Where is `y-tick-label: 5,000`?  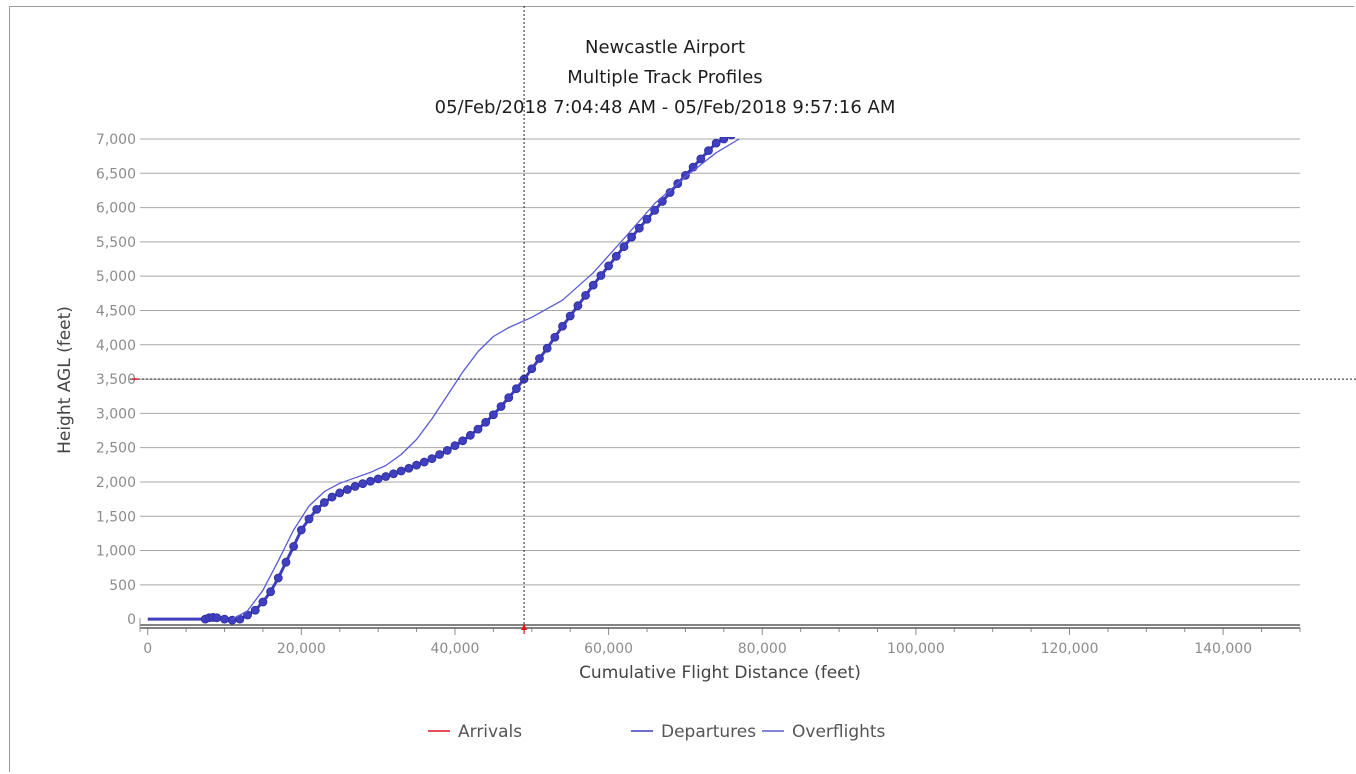
y-tick-label: 5,000 is located at coordinates (116, 277).